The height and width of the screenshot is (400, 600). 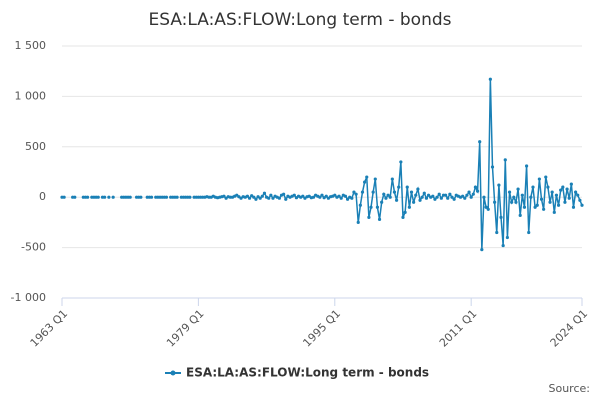 What do you see at coordinates (321, 328) in the screenshot?
I see `x-tick-label: 1995 Q1` at bounding box center [321, 328].